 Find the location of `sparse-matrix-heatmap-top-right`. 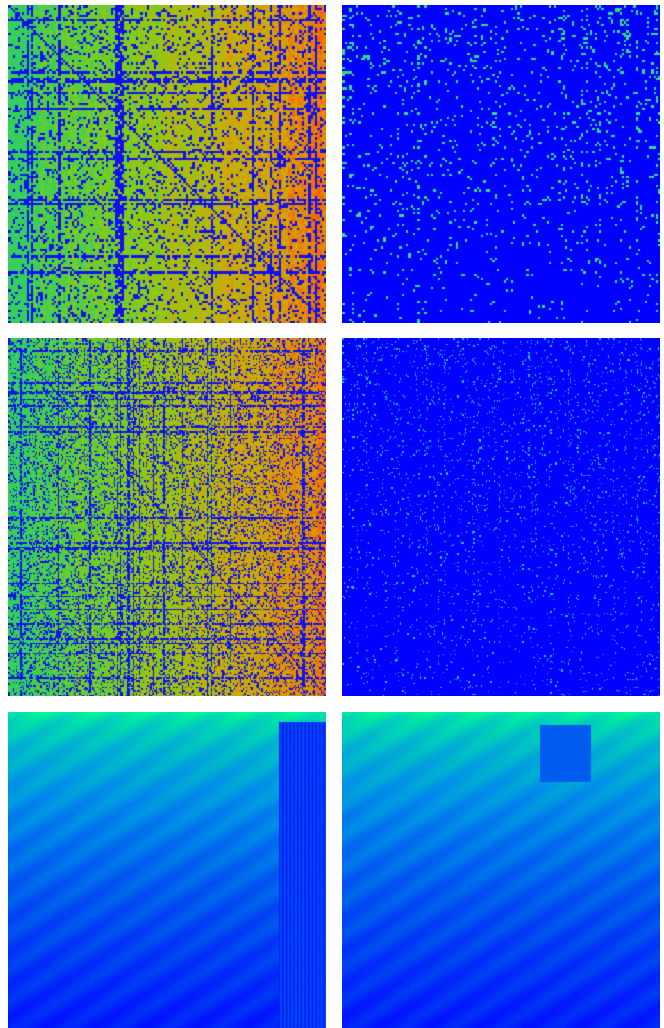

sparse-matrix-heatmap-top-right is located at coordinates (501, 164).